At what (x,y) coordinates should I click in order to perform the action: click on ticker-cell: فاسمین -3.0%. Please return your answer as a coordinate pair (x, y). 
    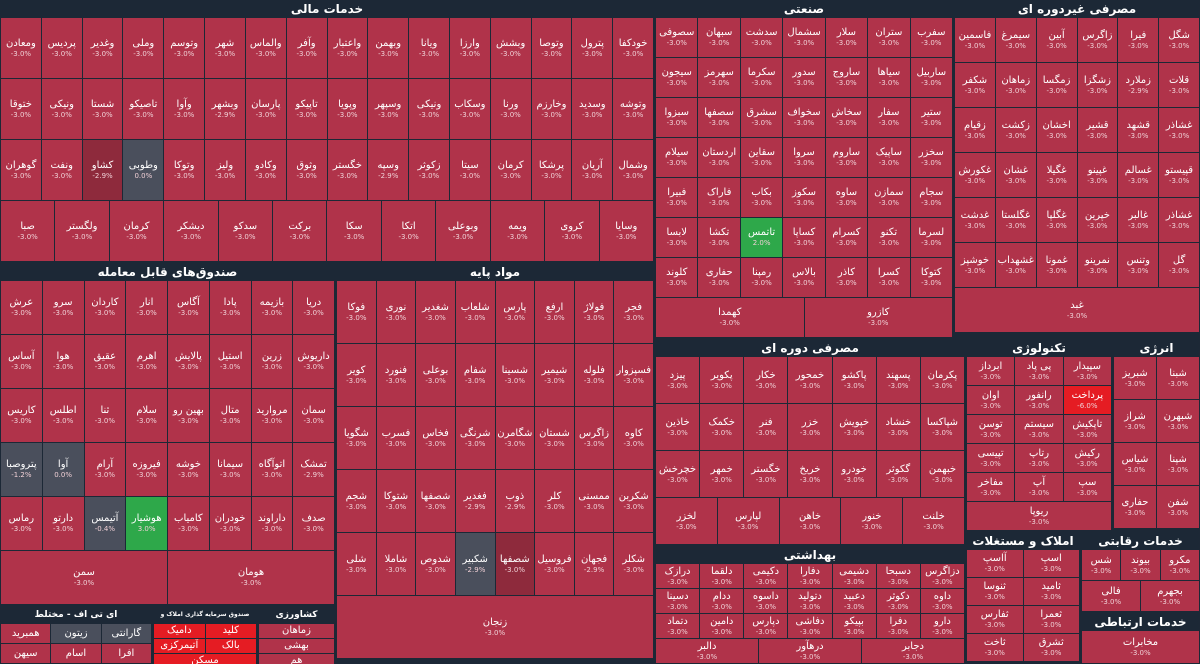
    Looking at the image, I should click on (975, 40).